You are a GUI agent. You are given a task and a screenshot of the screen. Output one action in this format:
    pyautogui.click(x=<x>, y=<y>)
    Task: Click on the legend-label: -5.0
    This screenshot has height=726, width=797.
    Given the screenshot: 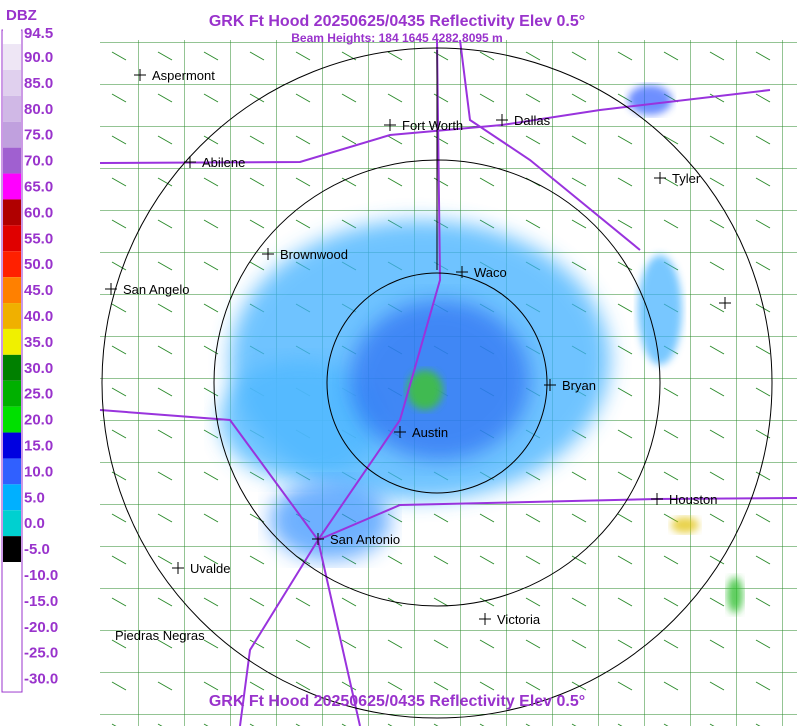 What is the action you would take?
    pyautogui.click(x=37, y=549)
    